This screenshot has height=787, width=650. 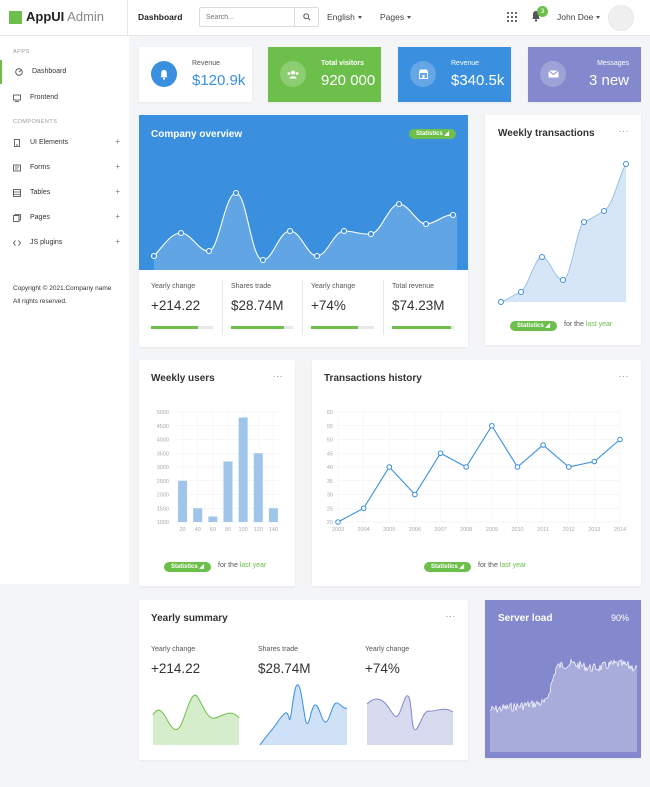 I want to click on pages-dropdown: Pages, so click(x=396, y=17).